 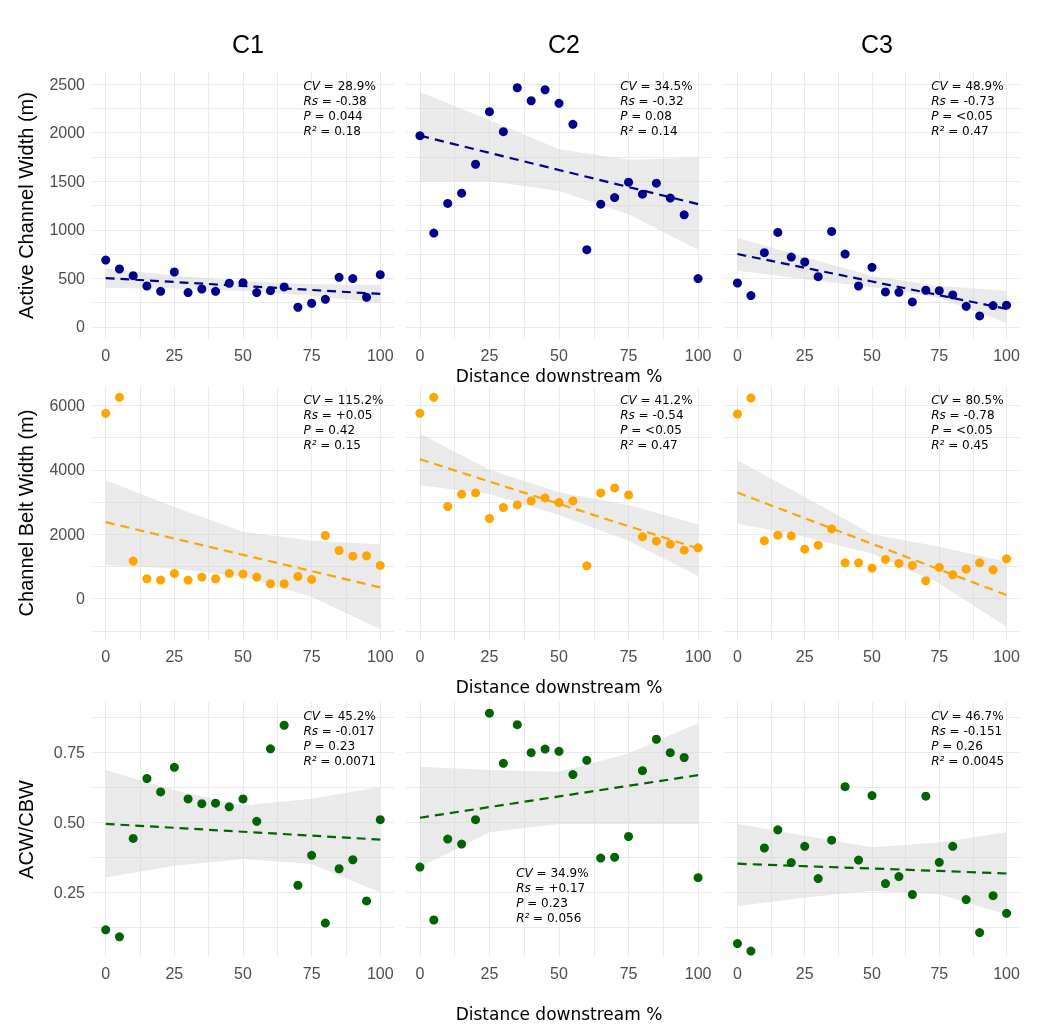 I want to click on y-tick-label: 4000, so click(x=67, y=470).